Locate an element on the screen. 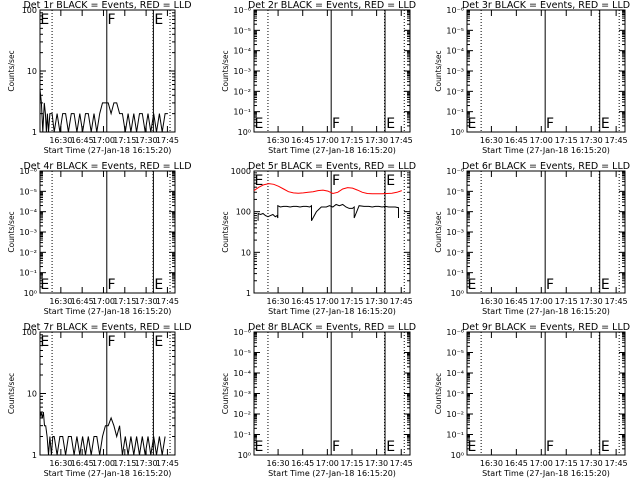  panel-title: Det 9r BLACK = Events, RED = LLD is located at coordinates (546, 327).